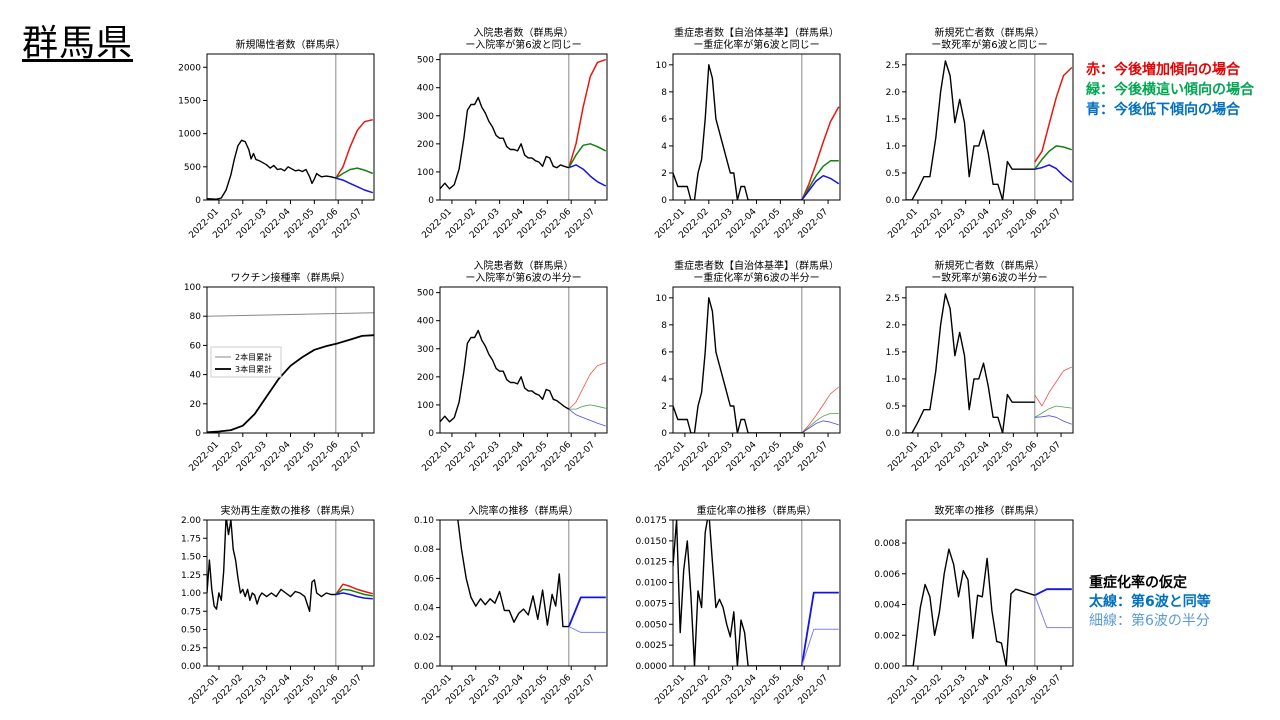 This screenshot has width=1280, height=720. Describe the element at coordinates (664, 407) in the screenshot. I see `y-tick-label: 2` at that location.